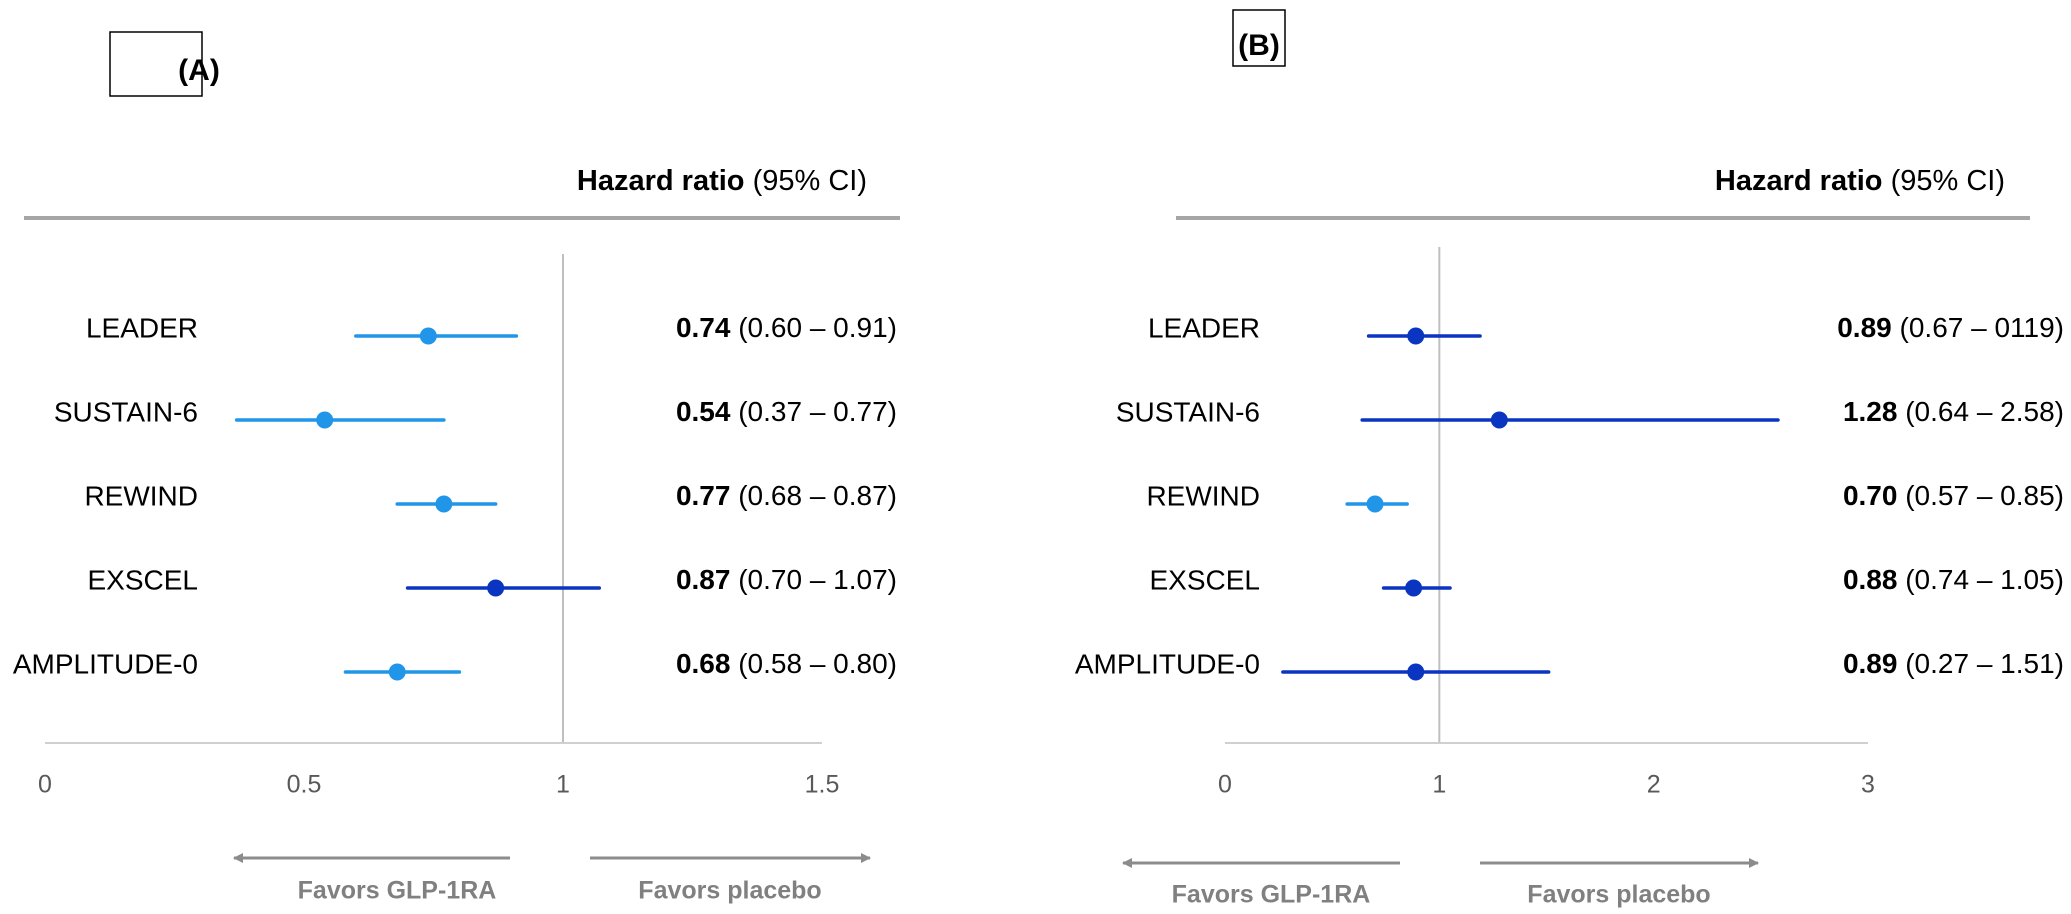 The height and width of the screenshot is (914, 2071). I want to click on hazard-ratio-value: 0.89 (0.27 – 1.51), so click(1953, 663).